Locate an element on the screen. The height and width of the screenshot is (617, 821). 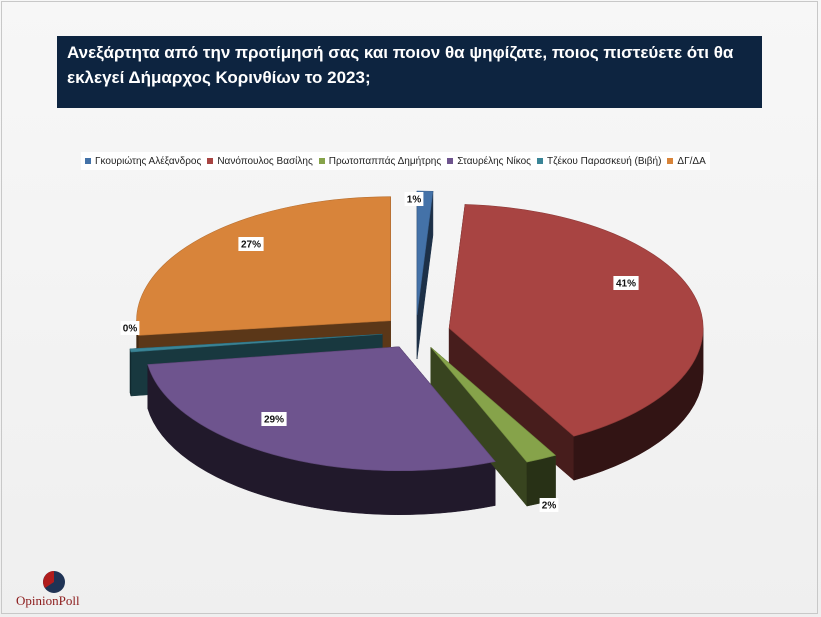
legend-item: Πρωτοπαππάς Δημήτρης is located at coordinates (380, 161).